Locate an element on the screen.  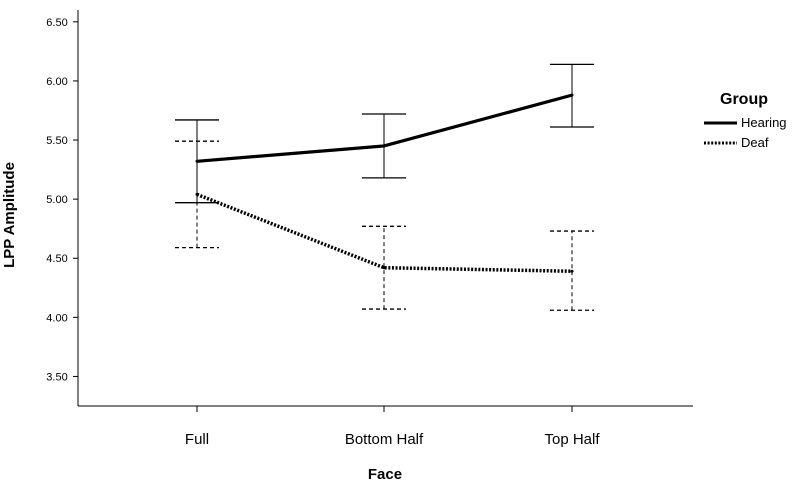
legend-label-hearing: Hearing is located at coordinates (764, 122).